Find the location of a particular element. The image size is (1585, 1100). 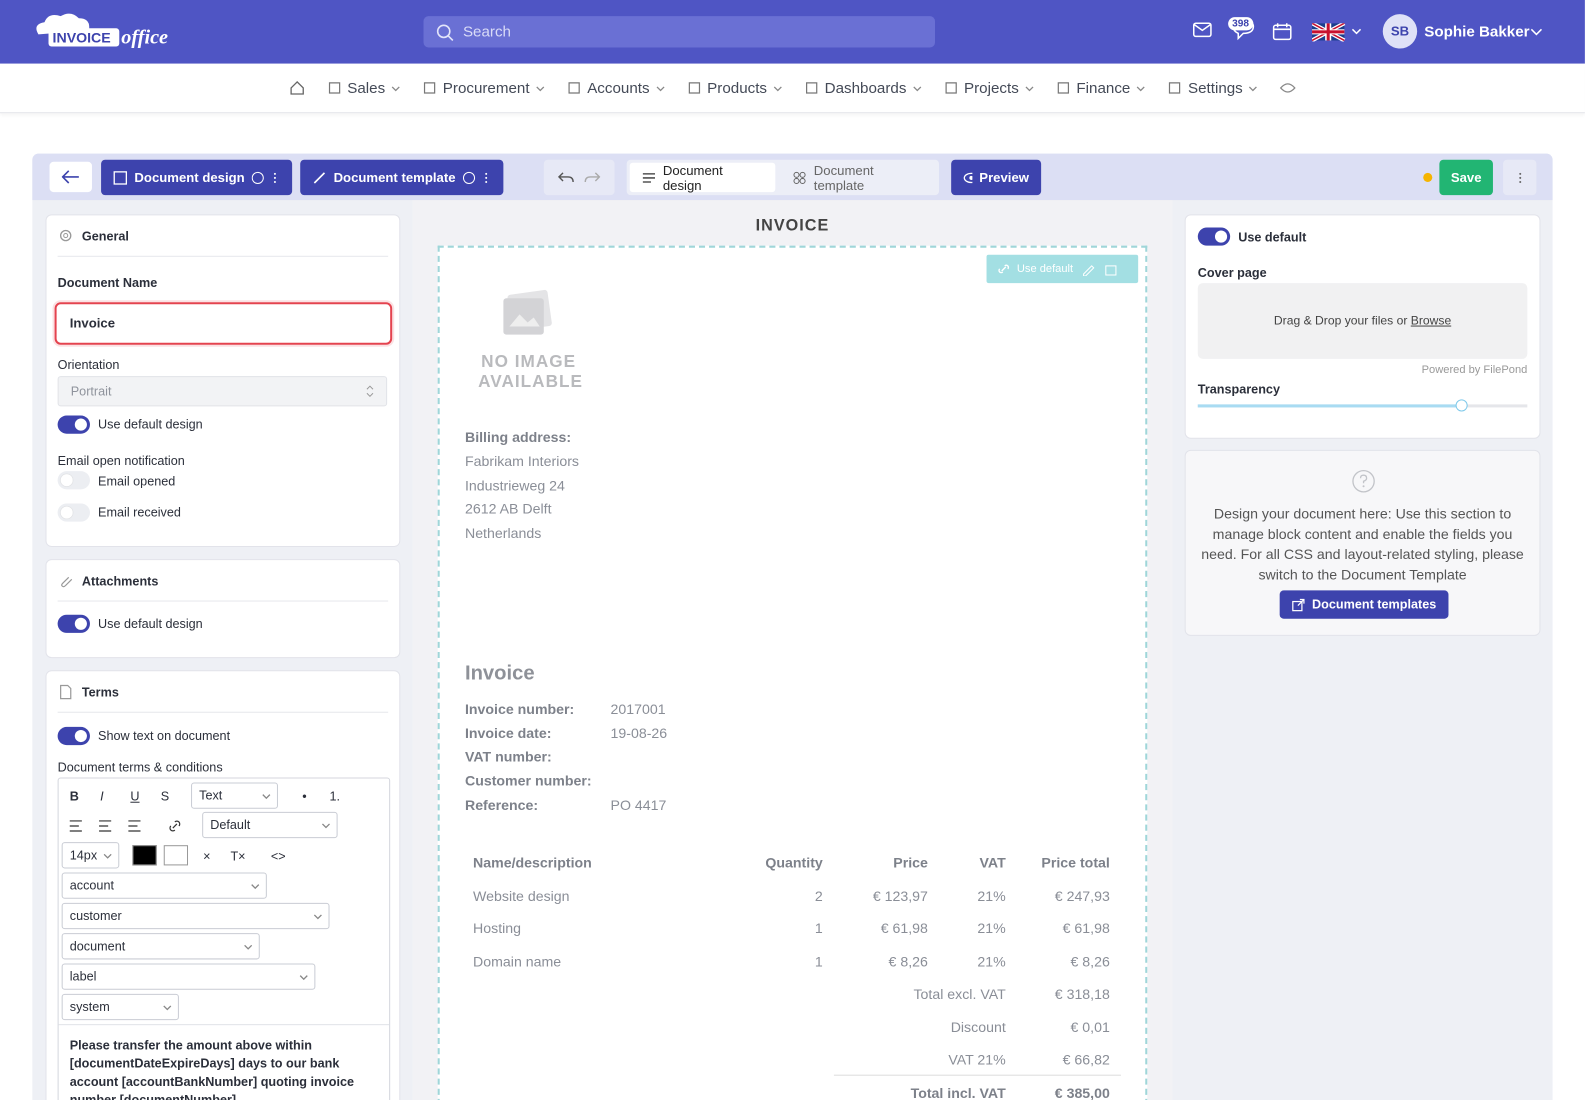

search-box: Search is located at coordinates (679, 32).